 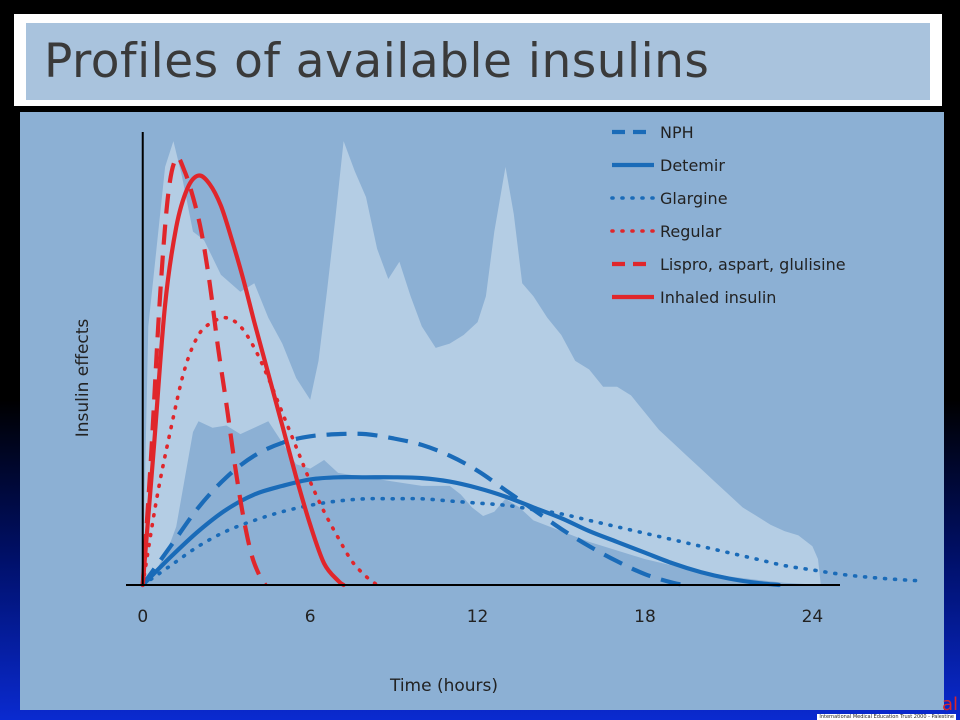 What do you see at coordinates (813, 617) in the screenshot?
I see `x-tick-label-24: 24` at bounding box center [813, 617].